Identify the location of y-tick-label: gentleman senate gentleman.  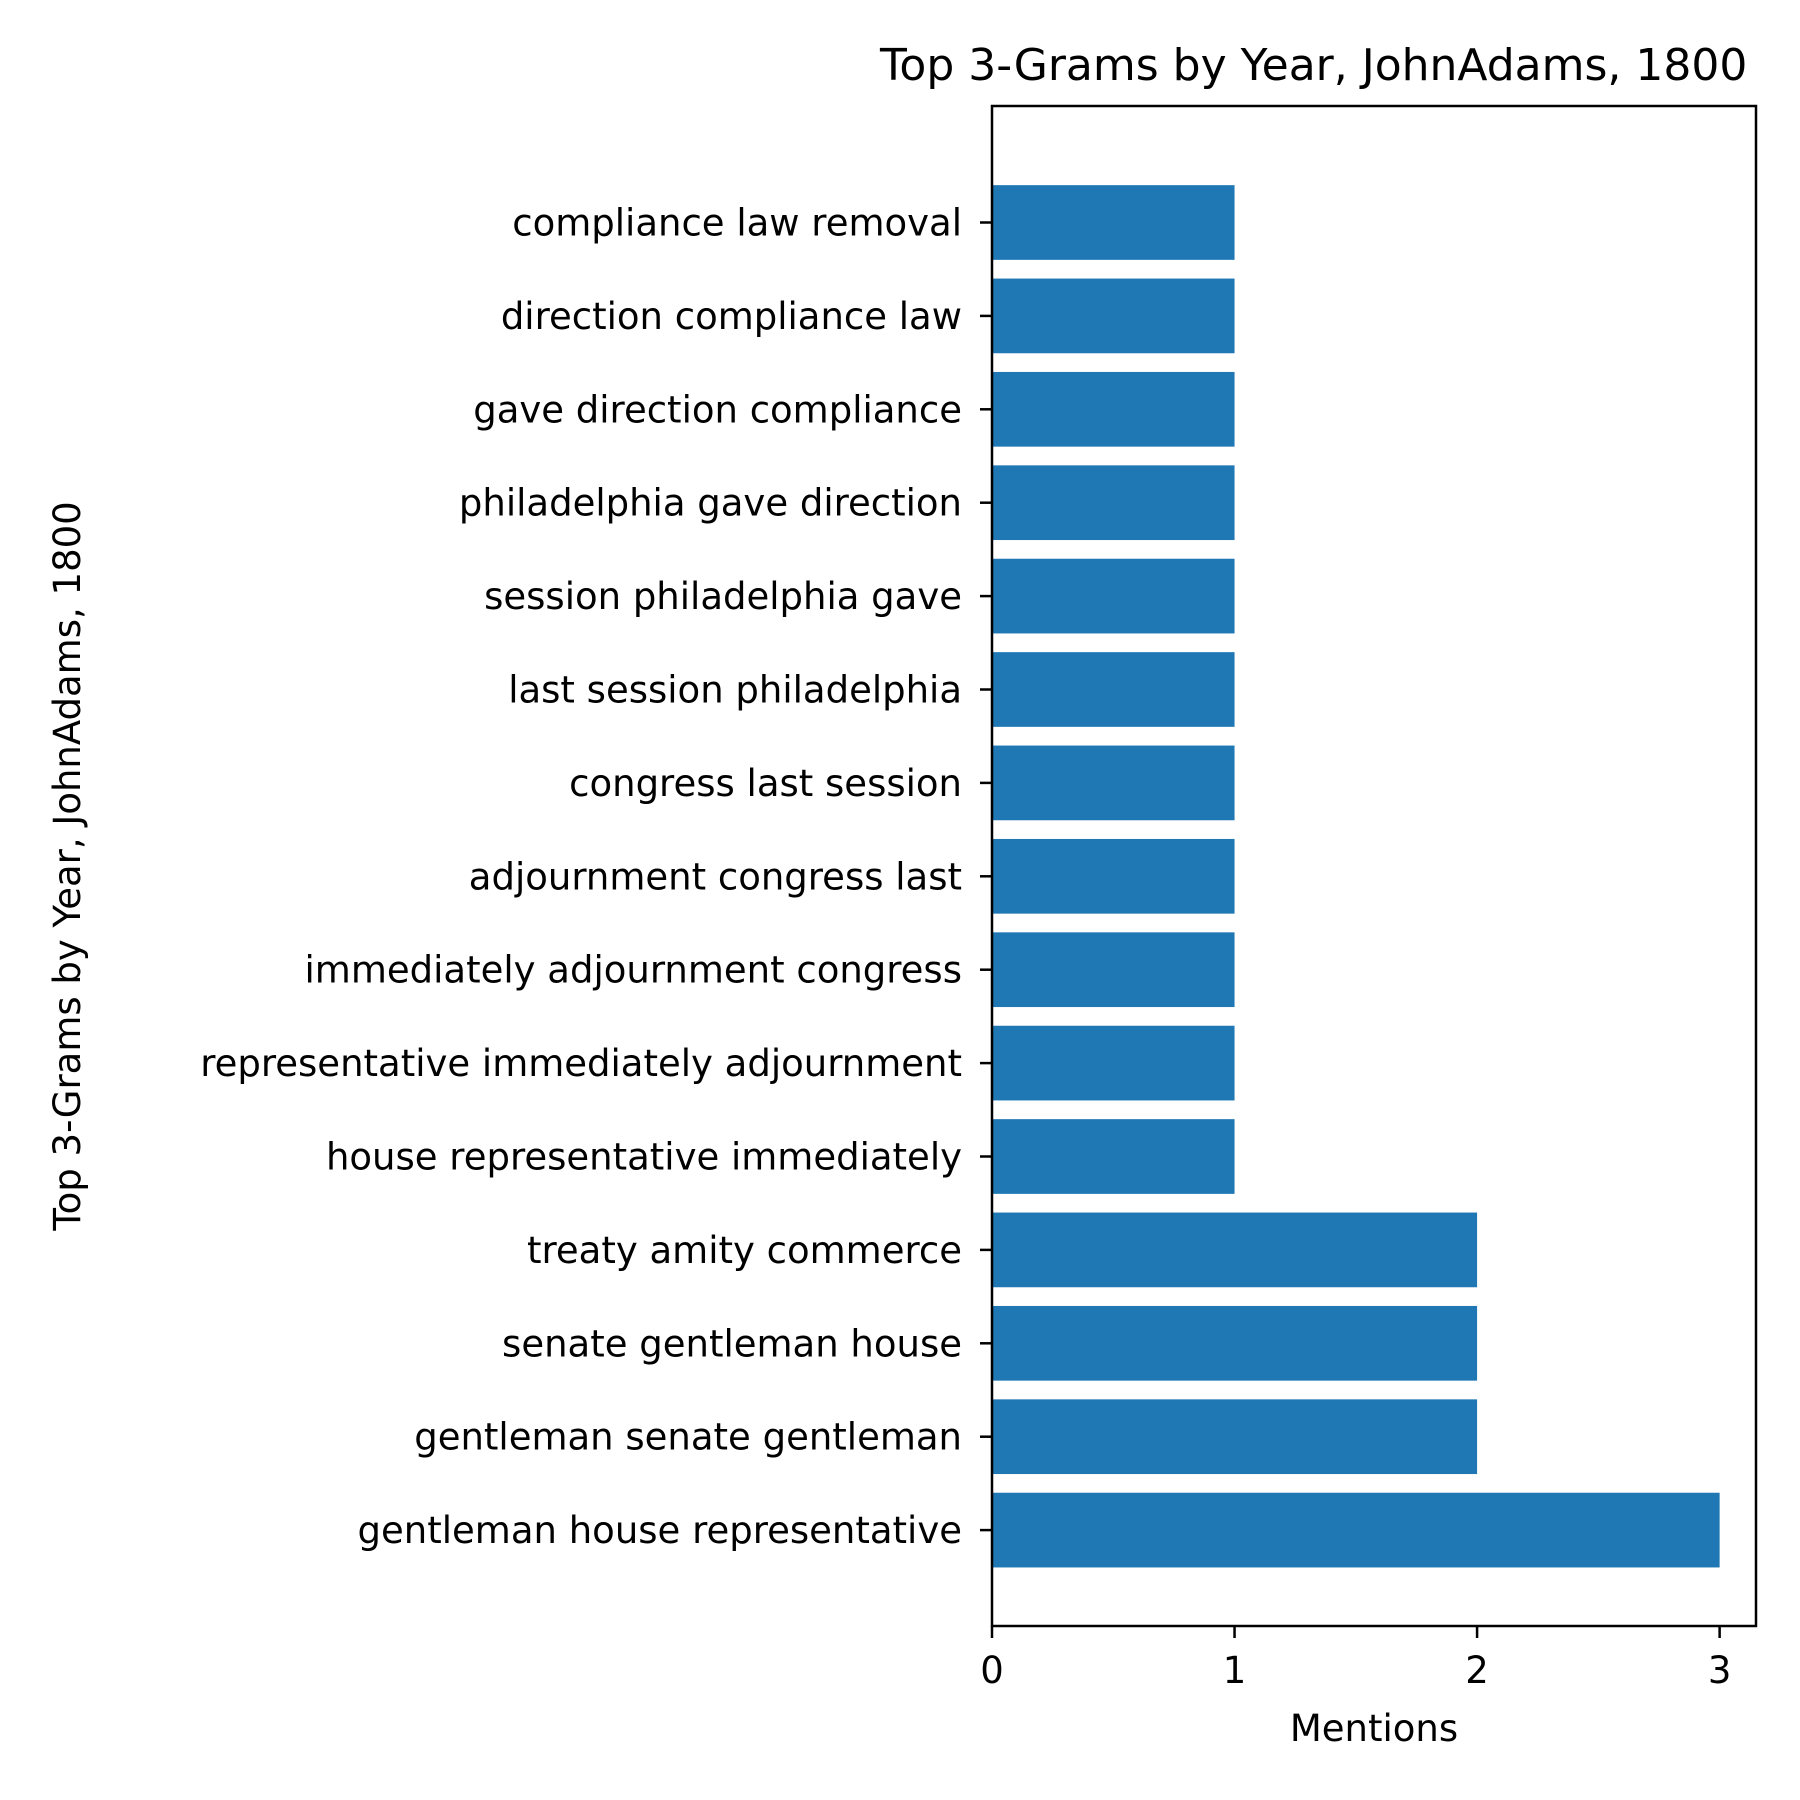
(688, 1437).